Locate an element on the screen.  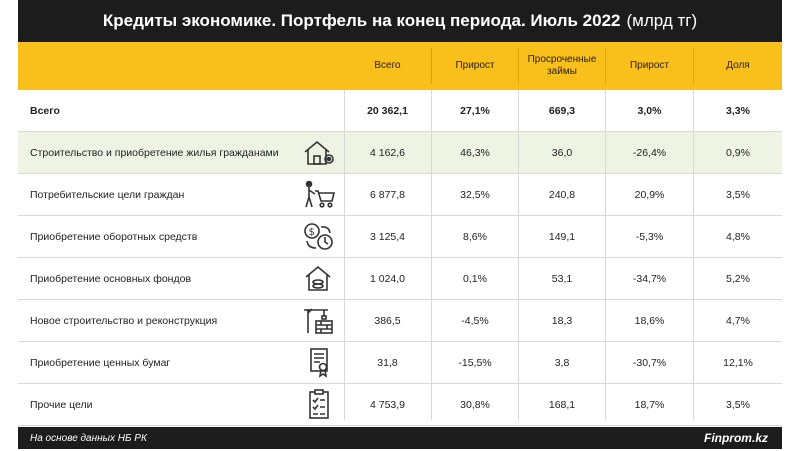
cell-growth: 8,6% is located at coordinates (475, 236).